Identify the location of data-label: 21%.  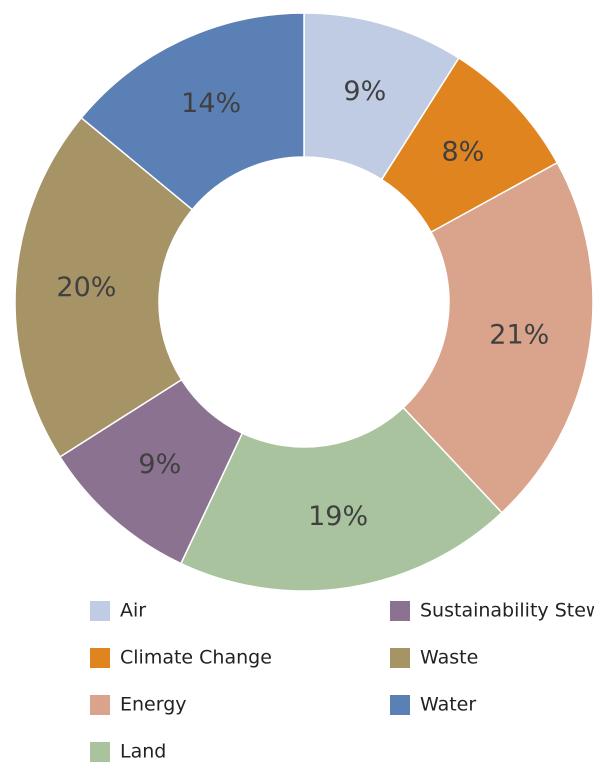
(519, 335).